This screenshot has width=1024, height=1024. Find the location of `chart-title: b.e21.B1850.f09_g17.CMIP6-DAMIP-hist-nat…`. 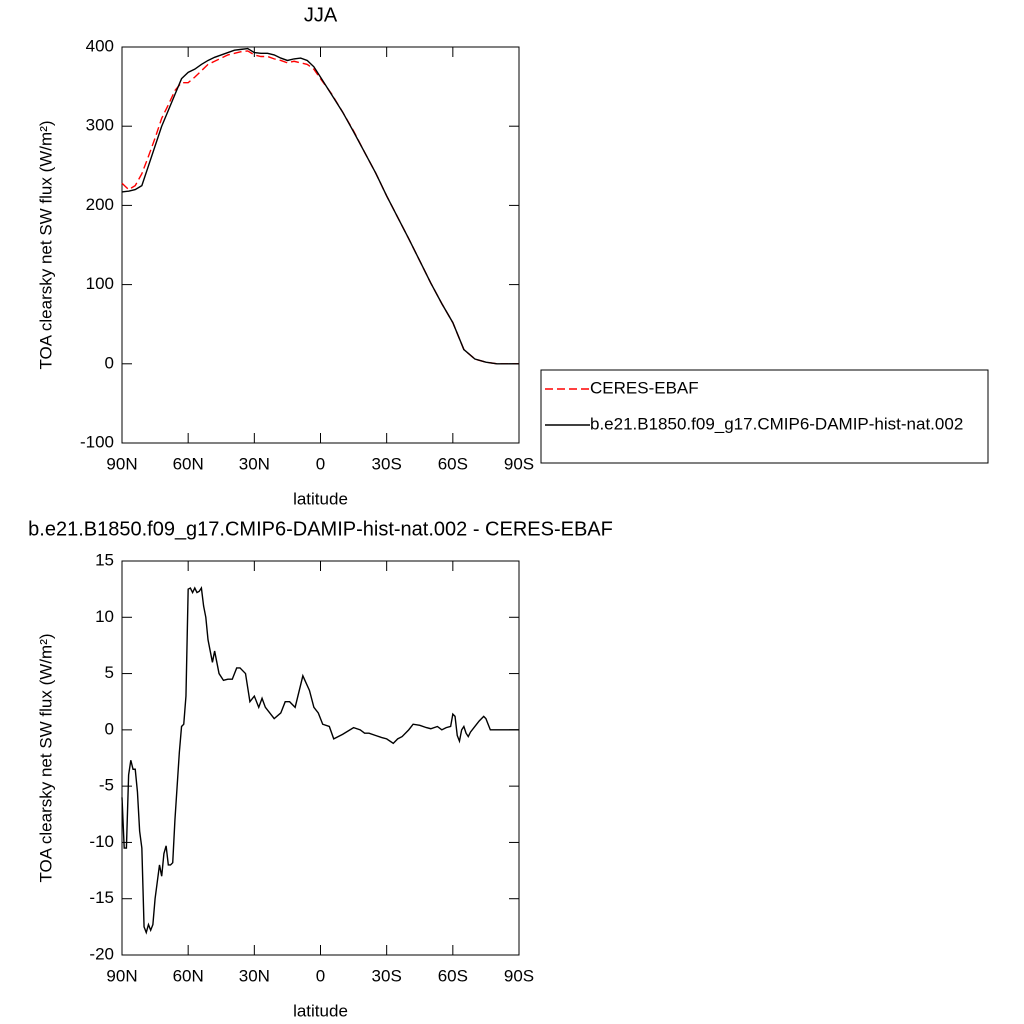

chart-title: b.e21.B1850.f09_g17.CMIP6-DAMIP-hist-nat… is located at coordinates (320, 529).